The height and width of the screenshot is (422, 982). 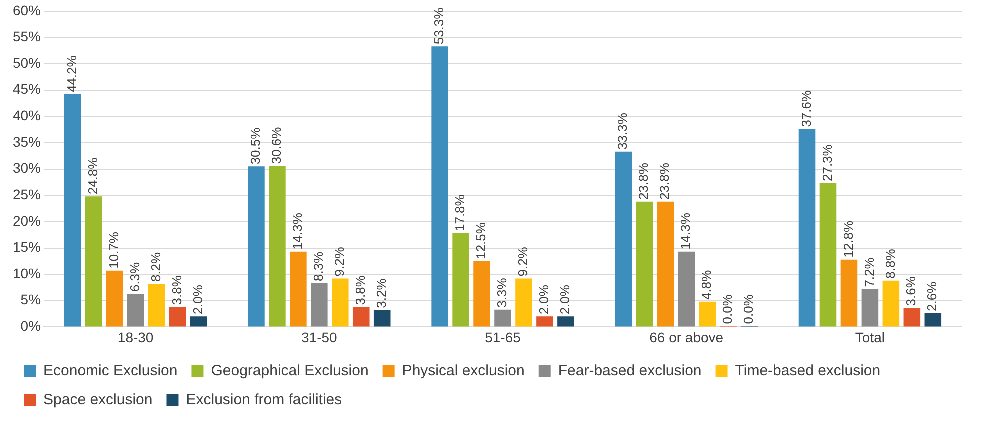 I want to click on data-label: 30.6%, so click(x=276, y=145).